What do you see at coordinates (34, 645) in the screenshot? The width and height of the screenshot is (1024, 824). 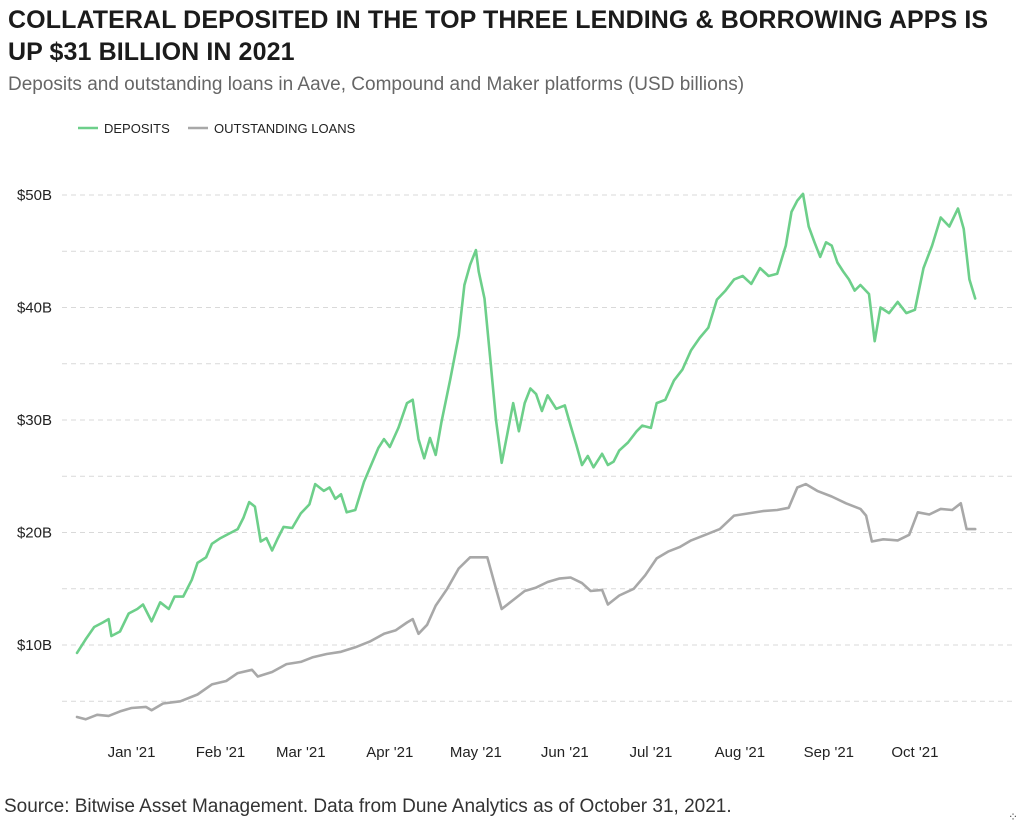 I see `y-tick-label: $10B` at bounding box center [34, 645].